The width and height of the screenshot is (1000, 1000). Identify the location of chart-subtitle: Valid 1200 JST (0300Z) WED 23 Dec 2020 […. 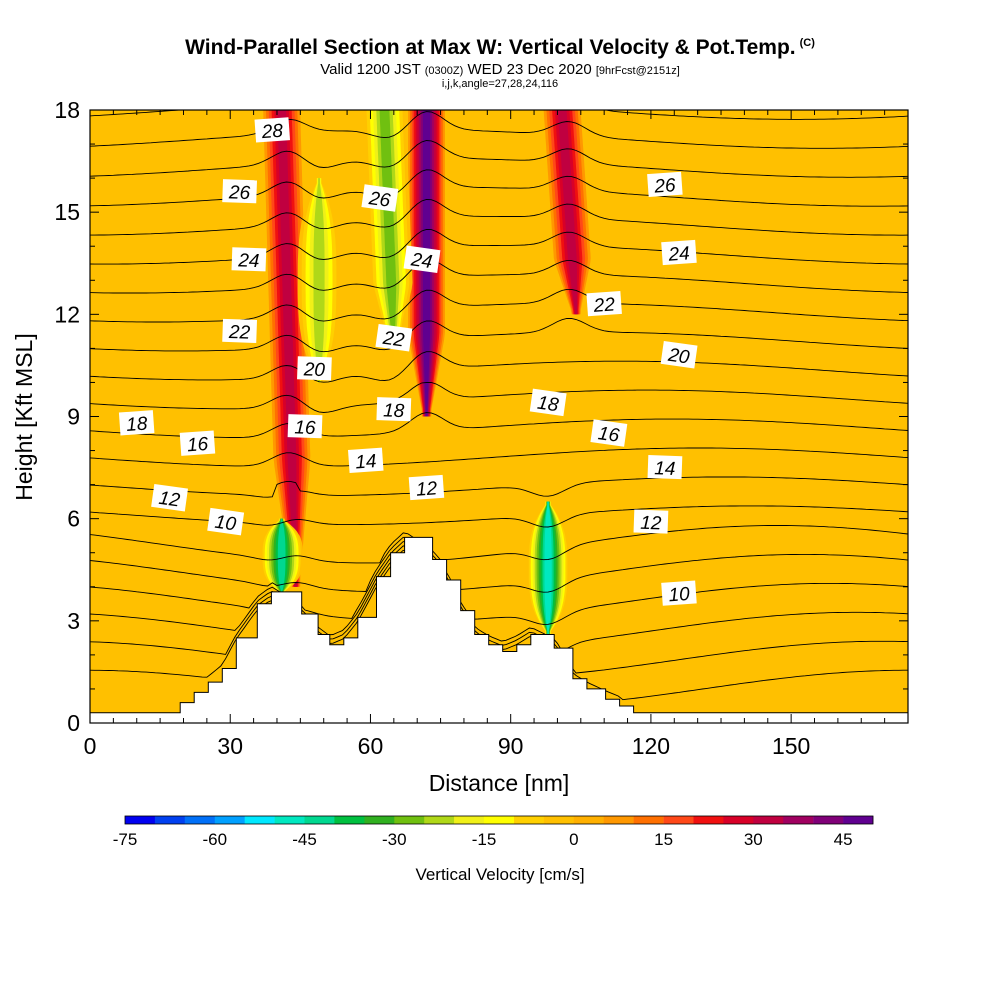
(500, 69).